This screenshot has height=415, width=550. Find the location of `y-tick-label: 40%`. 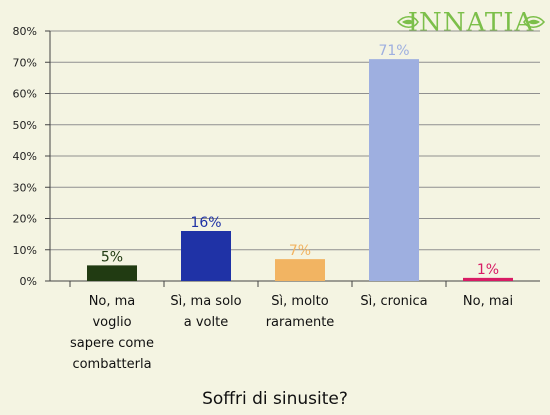

y-tick-label: 40% is located at coordinates (25, 156).